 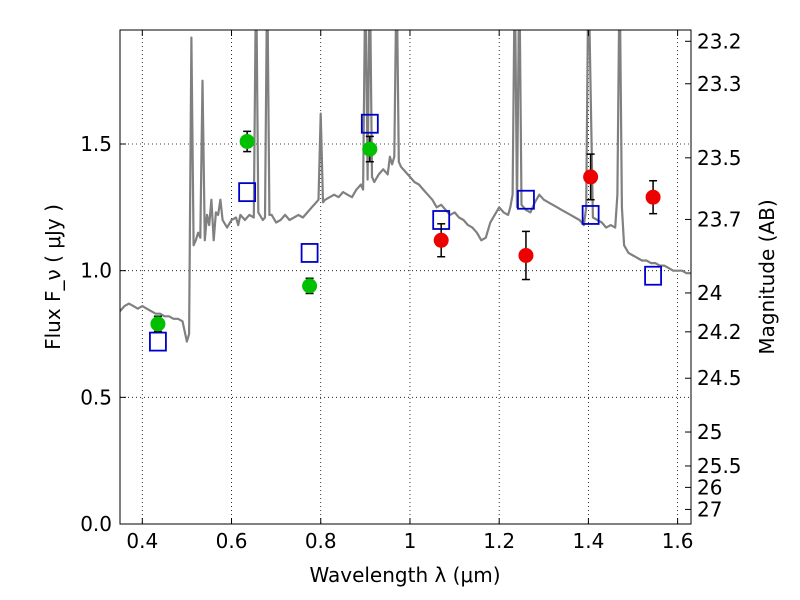 I want to click on y-tick-label: 0.0, so click(x=96, y=524).